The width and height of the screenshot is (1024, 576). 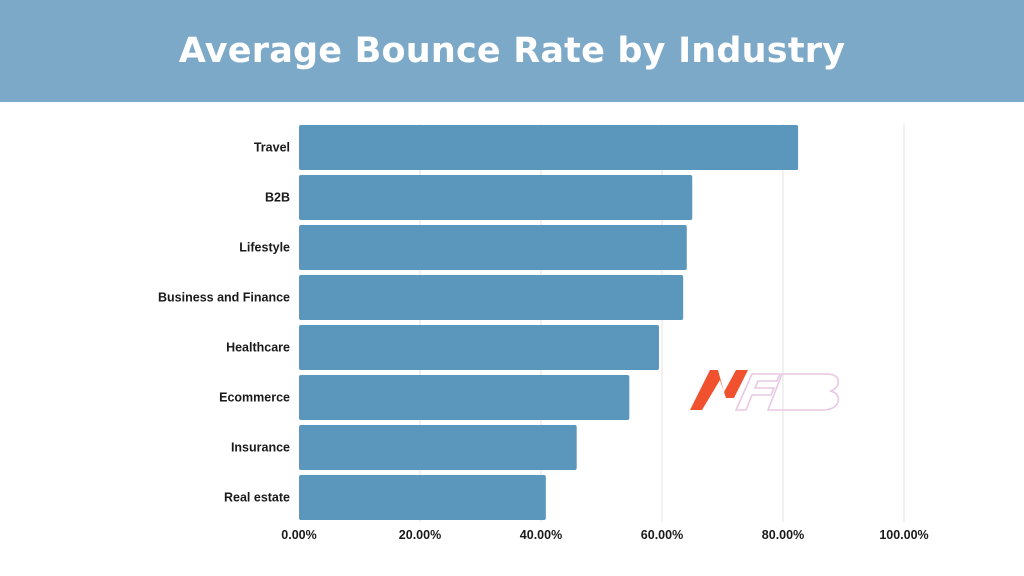 I want to click on nfb-logo-watermark, so click(x=765, y=390).